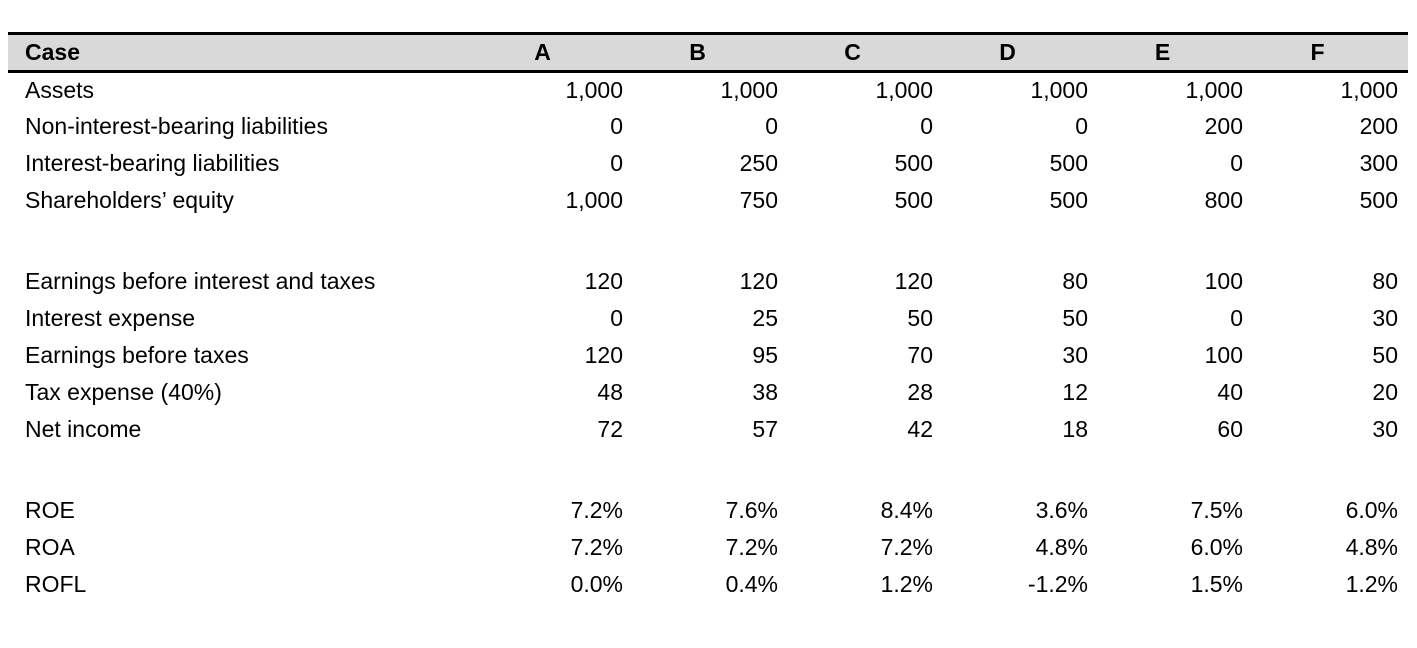 This screenshot has height=648, width=1417. Describe the element at coordinates (708, 201) in the screenshot. I see `table-row: Shareholders’ equity 1,000 750 500 500 800 500` at that location.